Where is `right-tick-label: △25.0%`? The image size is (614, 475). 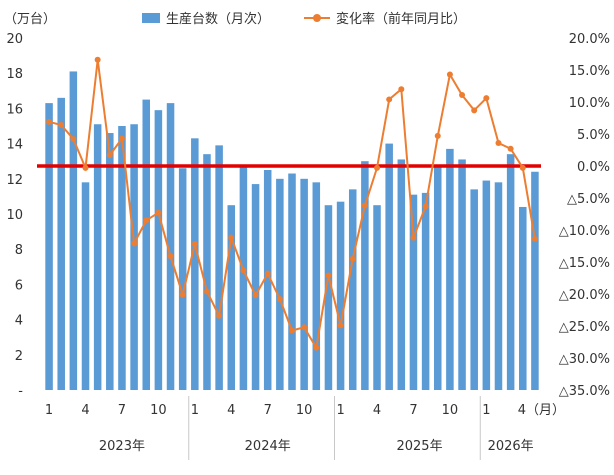
right-tick-label: △25.0% is located at coordinates (584, 327).